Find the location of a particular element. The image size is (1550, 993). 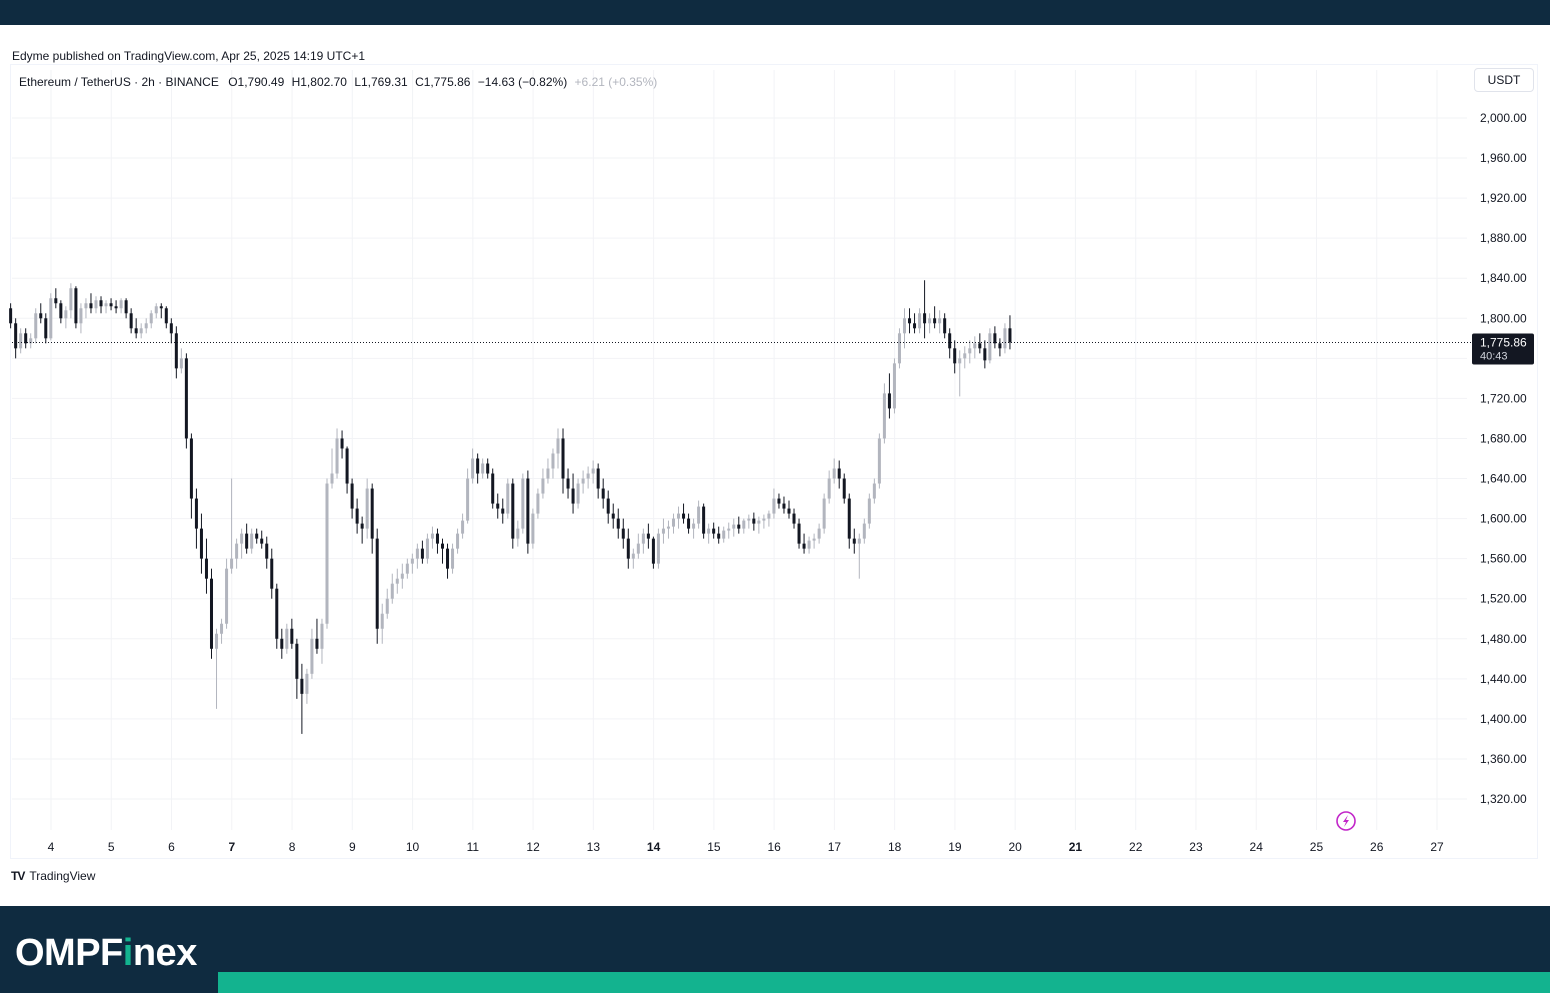

y-tick-label: 1,520.00 is located at coordinates (1503, 599).